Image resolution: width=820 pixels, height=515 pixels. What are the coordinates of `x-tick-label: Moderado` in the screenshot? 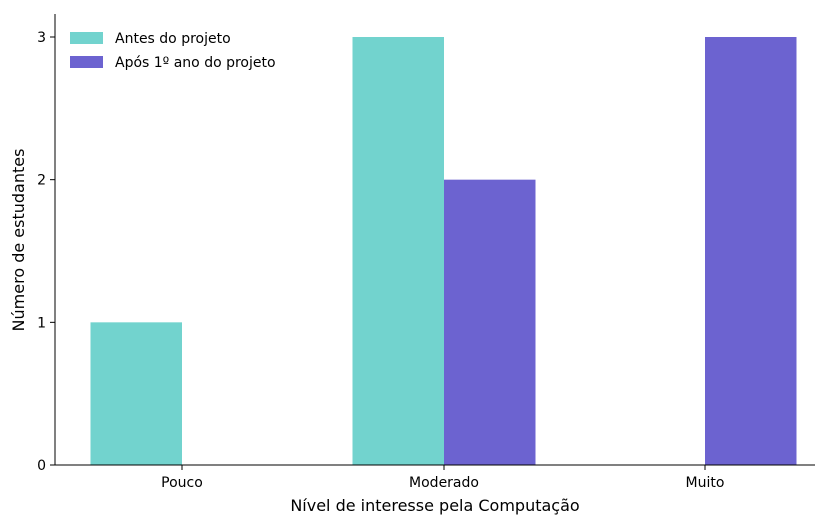 It's located at (444, 483).